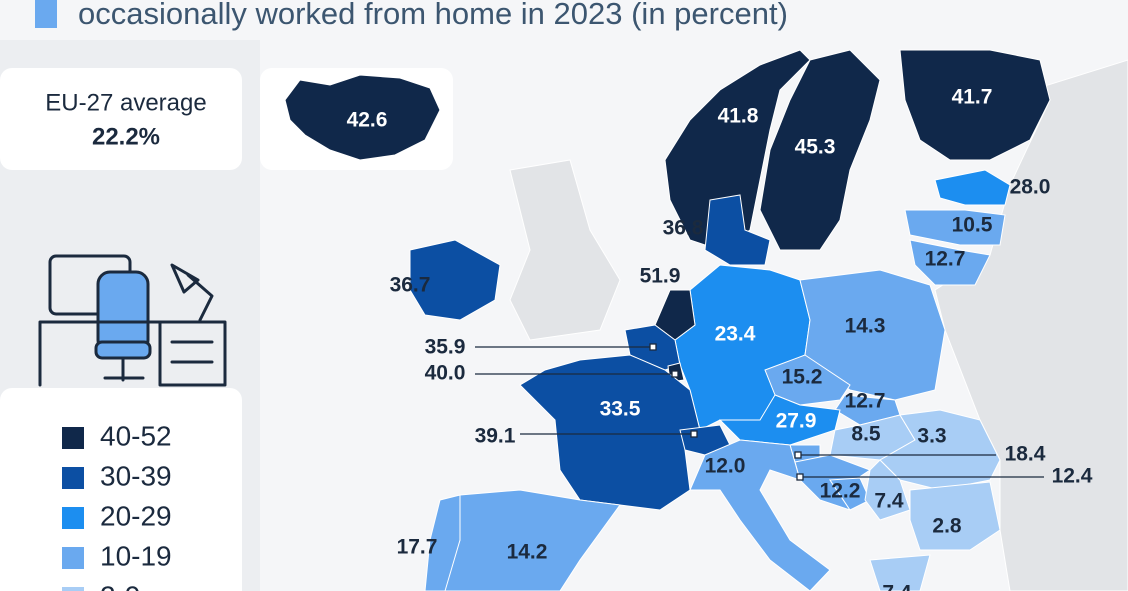 The width and height of the screenshot is (1128, 591). I want to click on average-box, so click(121, 119).